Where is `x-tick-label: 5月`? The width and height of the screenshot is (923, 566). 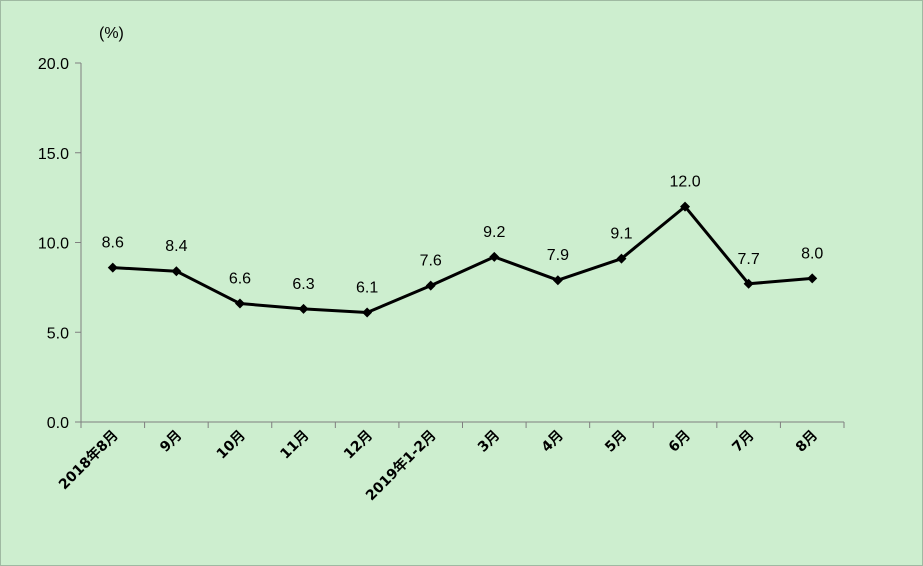
x-tick-label: 5月 is located at coordinates (616, 442).